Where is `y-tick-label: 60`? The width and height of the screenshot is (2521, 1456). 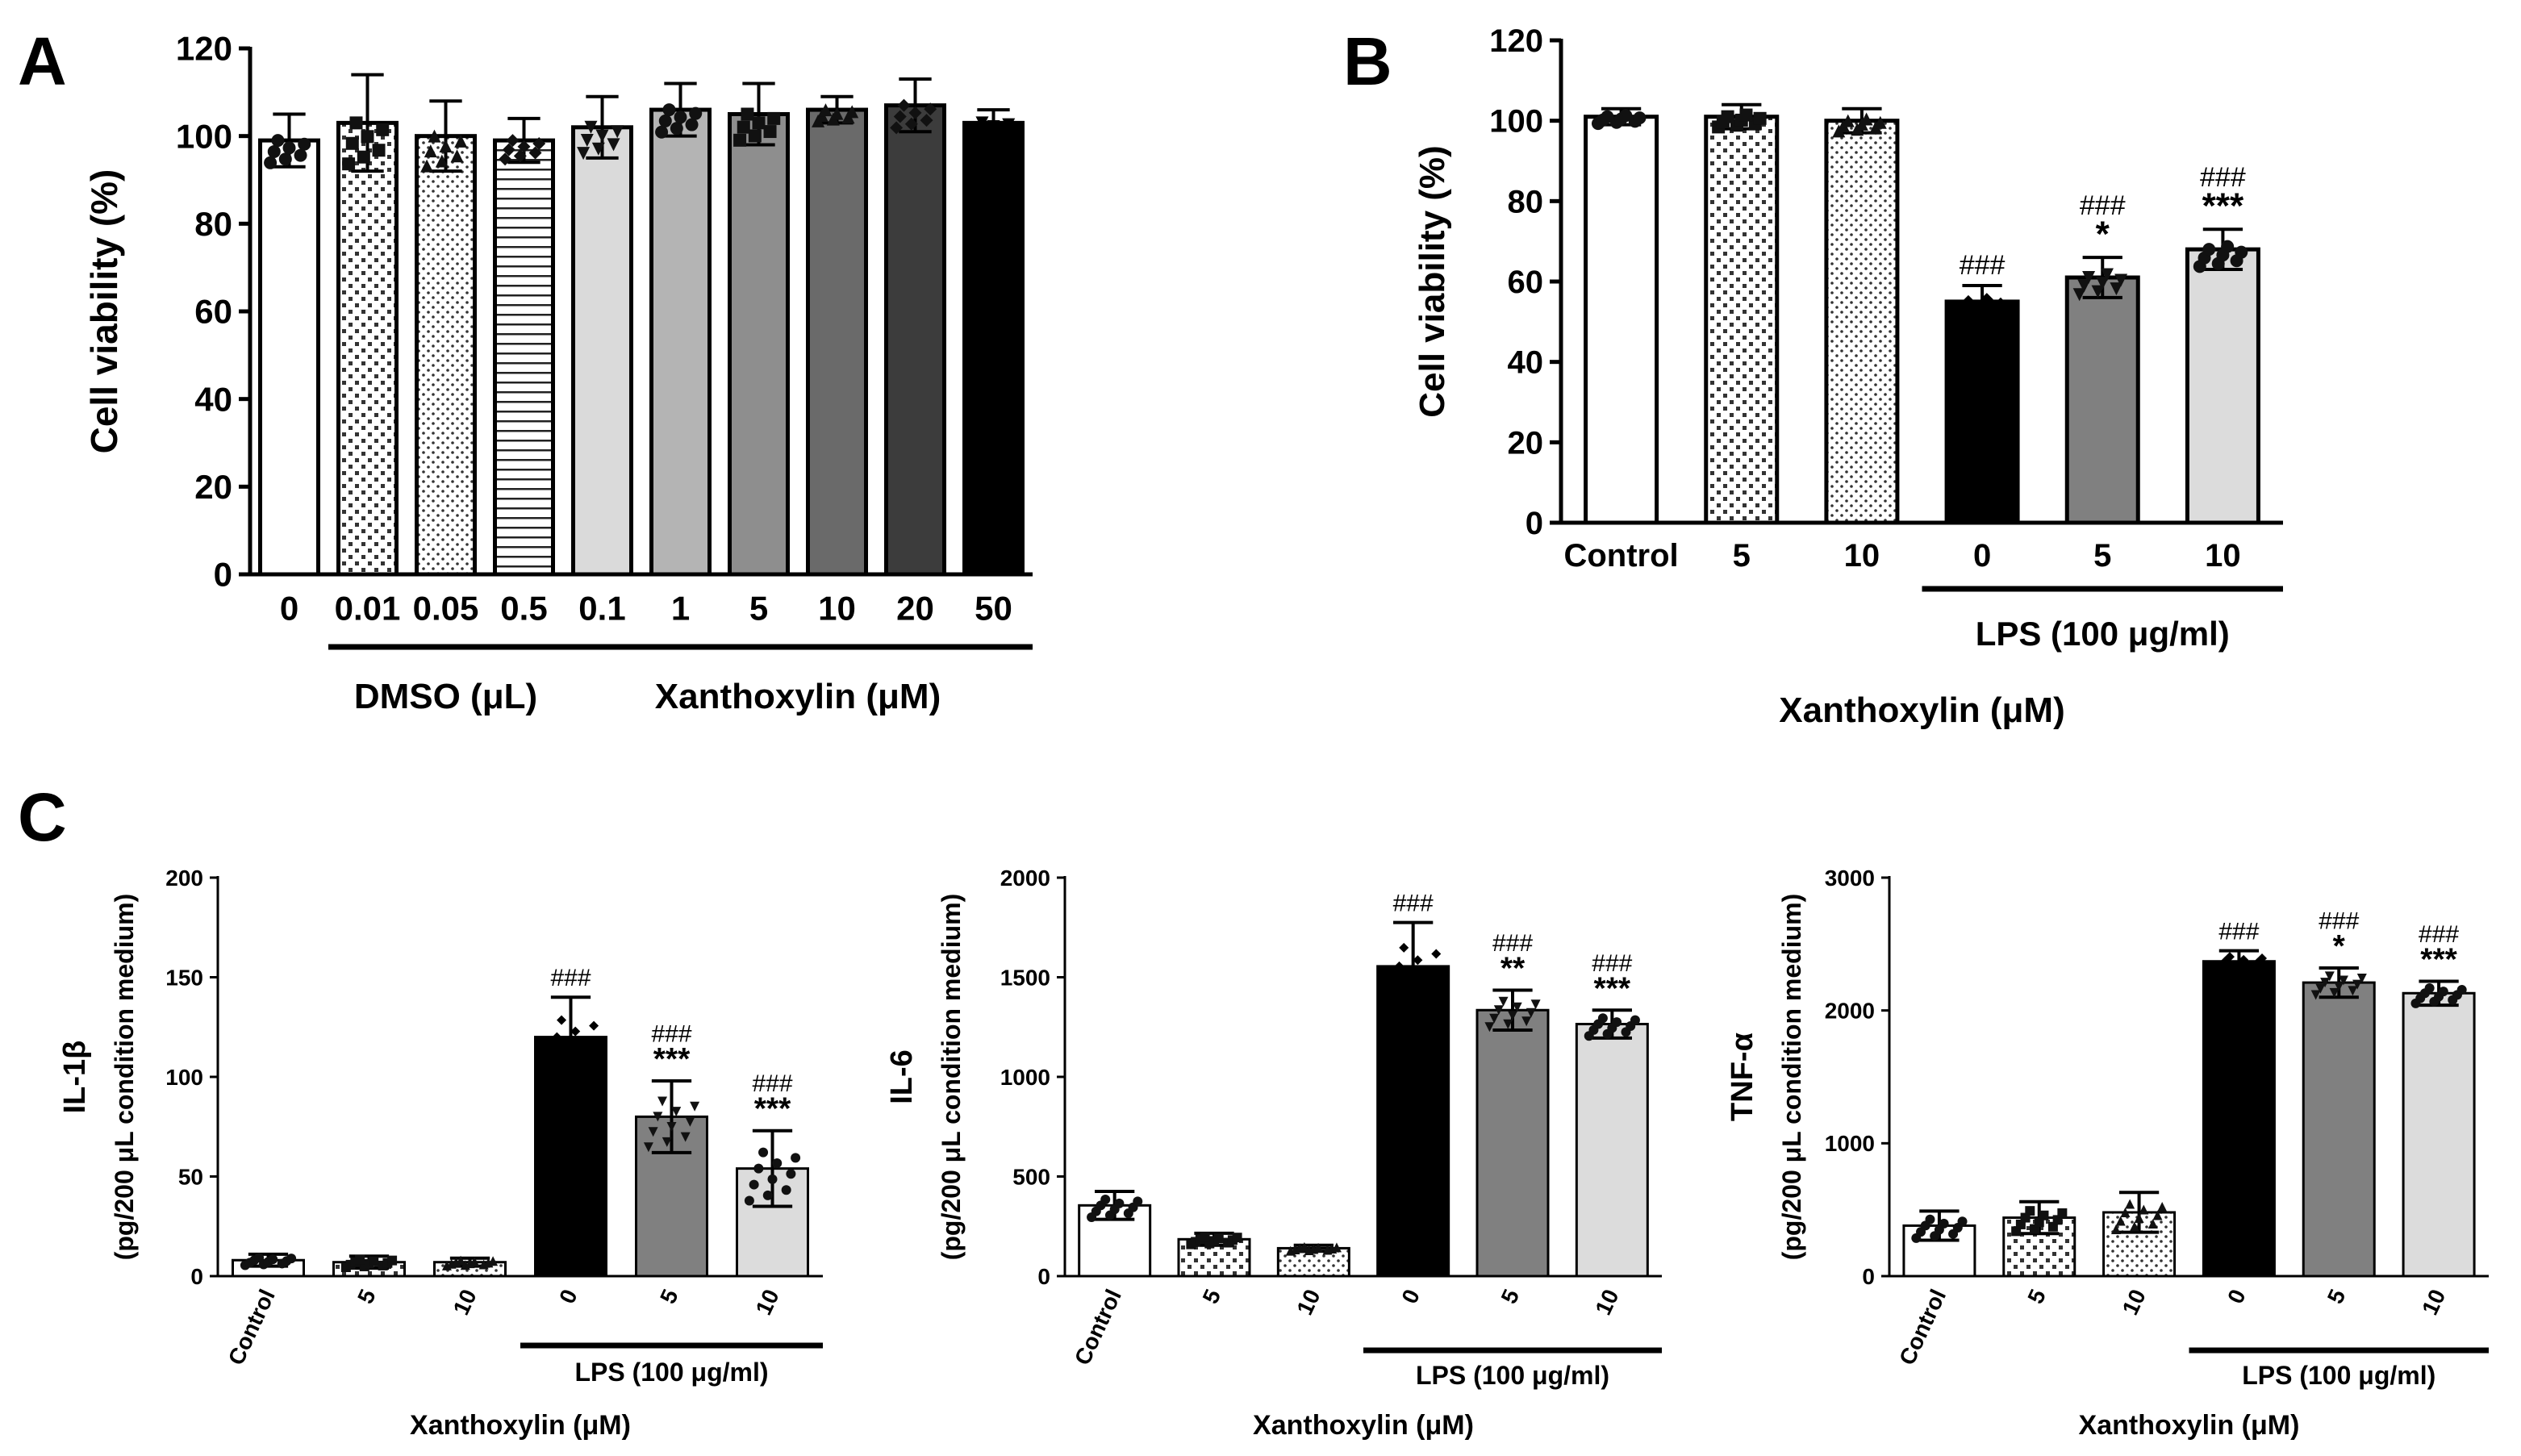 y-tick-label: 60 is located at coordinates (213, 312).